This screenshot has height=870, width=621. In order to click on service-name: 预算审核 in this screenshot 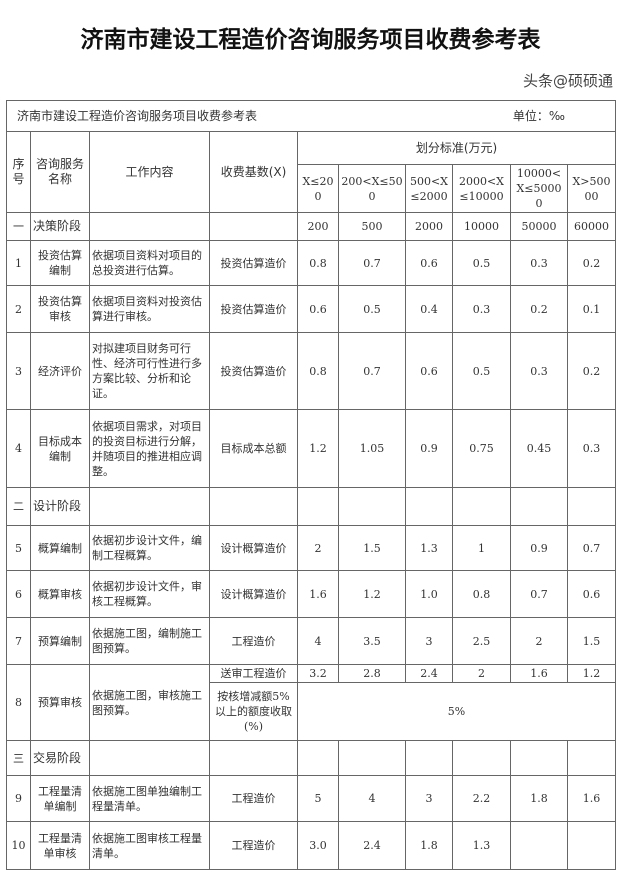, I will do `click(60, 702)`.